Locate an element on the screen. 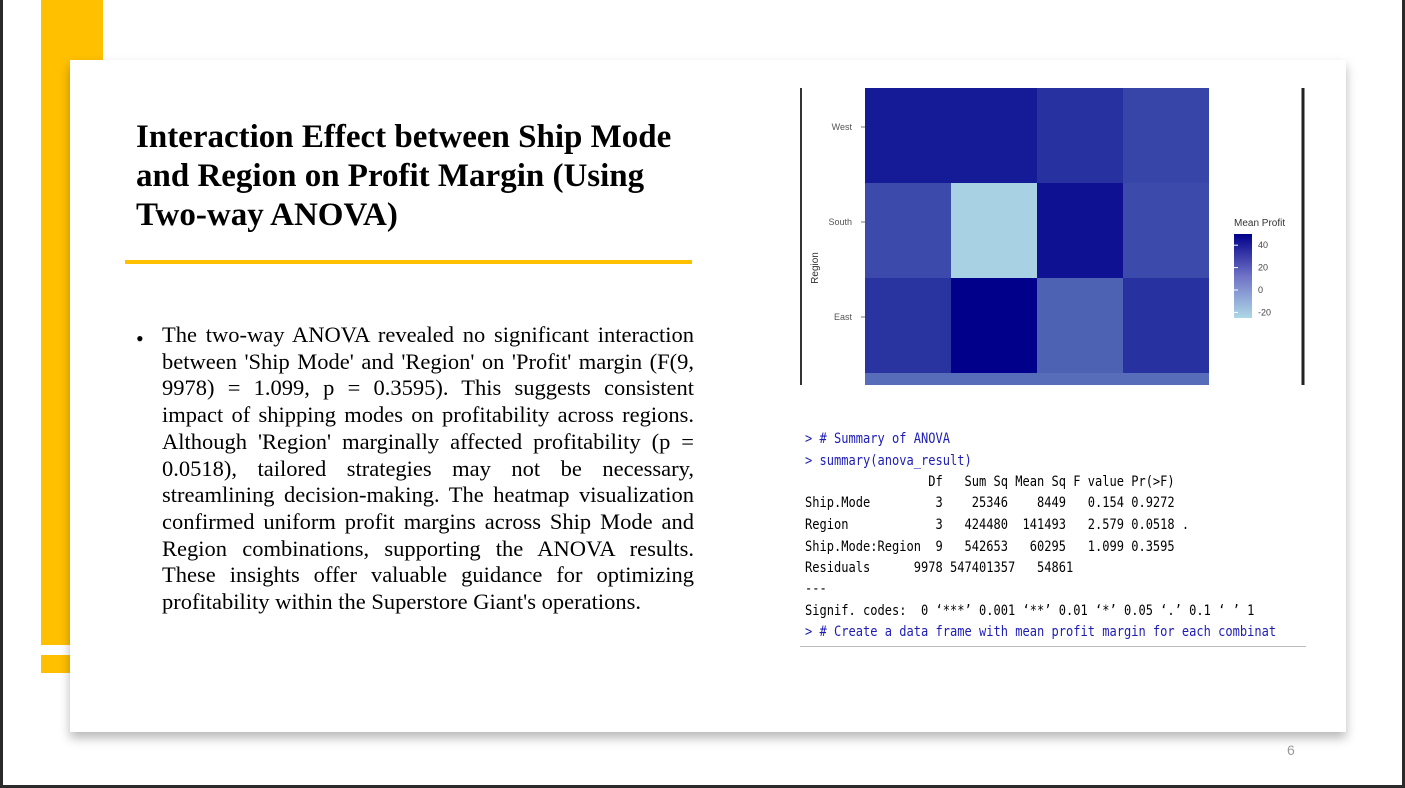 The width and height of the screenshot is (1405, 788). console-bottom-rule is located at coordinates (1053, 646).